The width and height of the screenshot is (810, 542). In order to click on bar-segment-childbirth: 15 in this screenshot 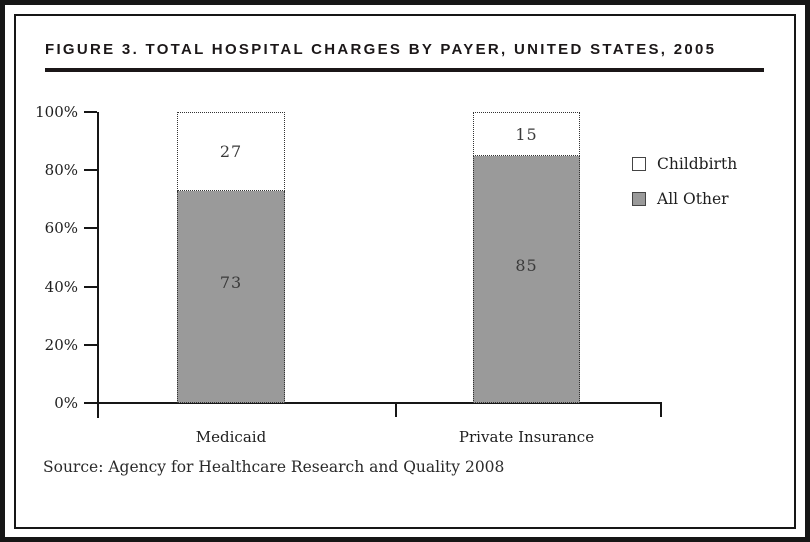, I will do `click(526, 134)`.